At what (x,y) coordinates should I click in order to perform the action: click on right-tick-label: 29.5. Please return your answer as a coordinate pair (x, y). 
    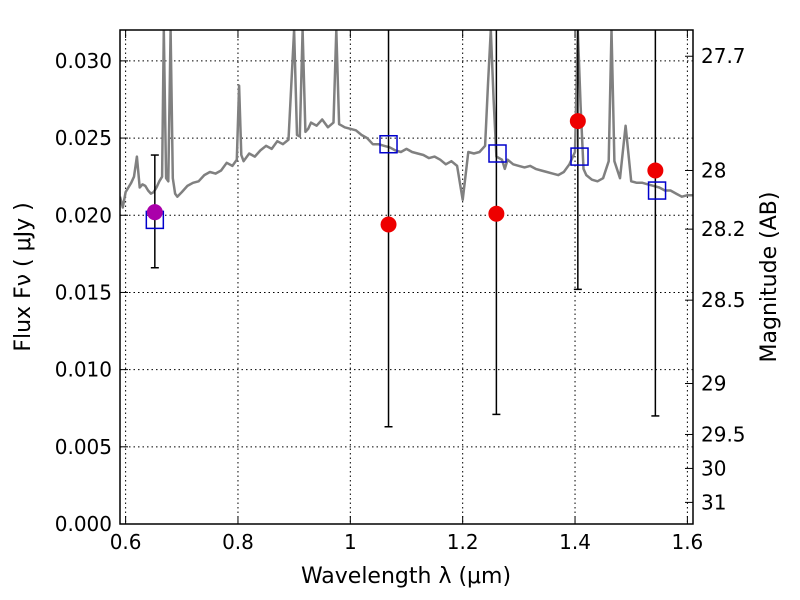
    Looking at the image, I should click on (723, 434).